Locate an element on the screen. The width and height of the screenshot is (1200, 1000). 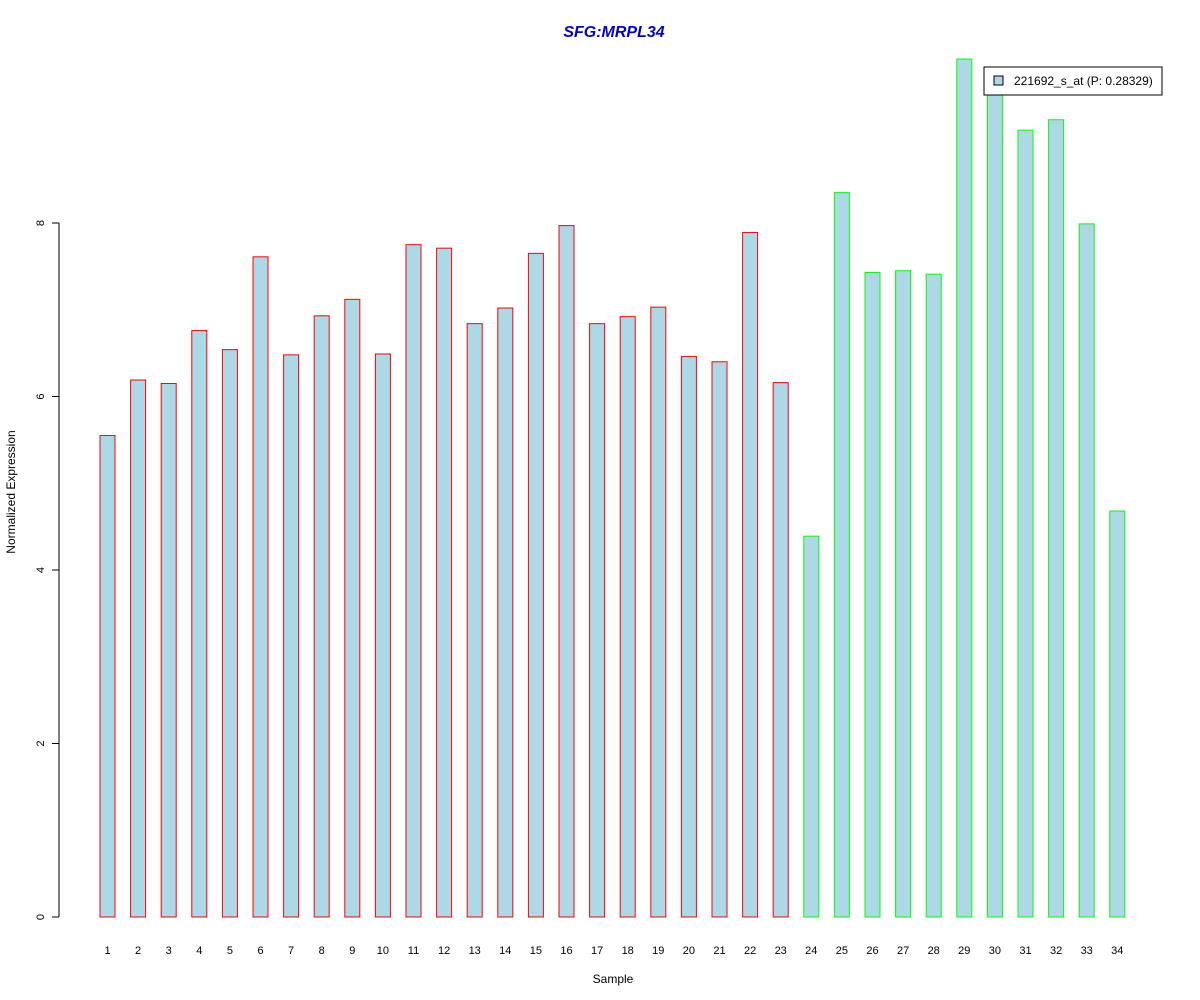
x-tick-label: 15 is located at coordinates (536, 951).